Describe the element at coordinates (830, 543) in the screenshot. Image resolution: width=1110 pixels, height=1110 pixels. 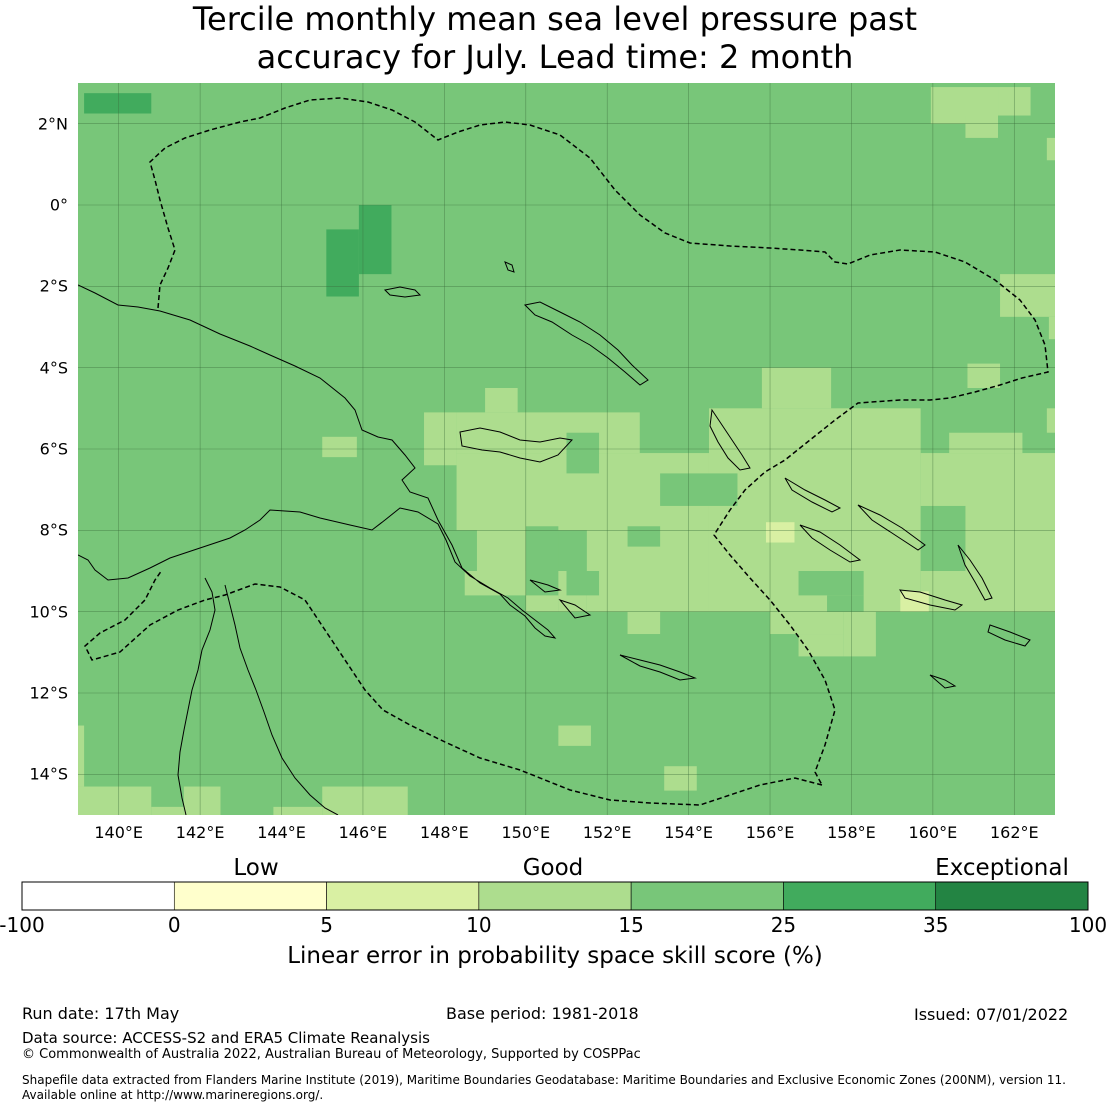
I see `coastline-new-georgia` at that location.